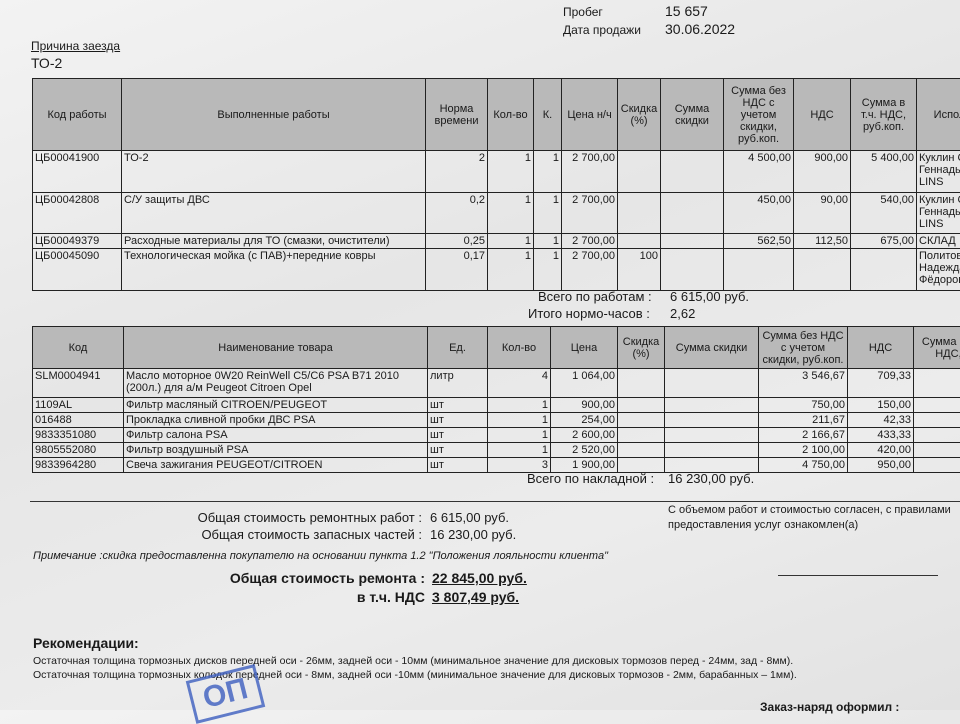 Image resolution: width=960 pixels, height=724 pixels. What do you see at coordinates (78, 450) in the screenshot?
I see `table-cell: 9805552080` at bounding box center [78, 450].